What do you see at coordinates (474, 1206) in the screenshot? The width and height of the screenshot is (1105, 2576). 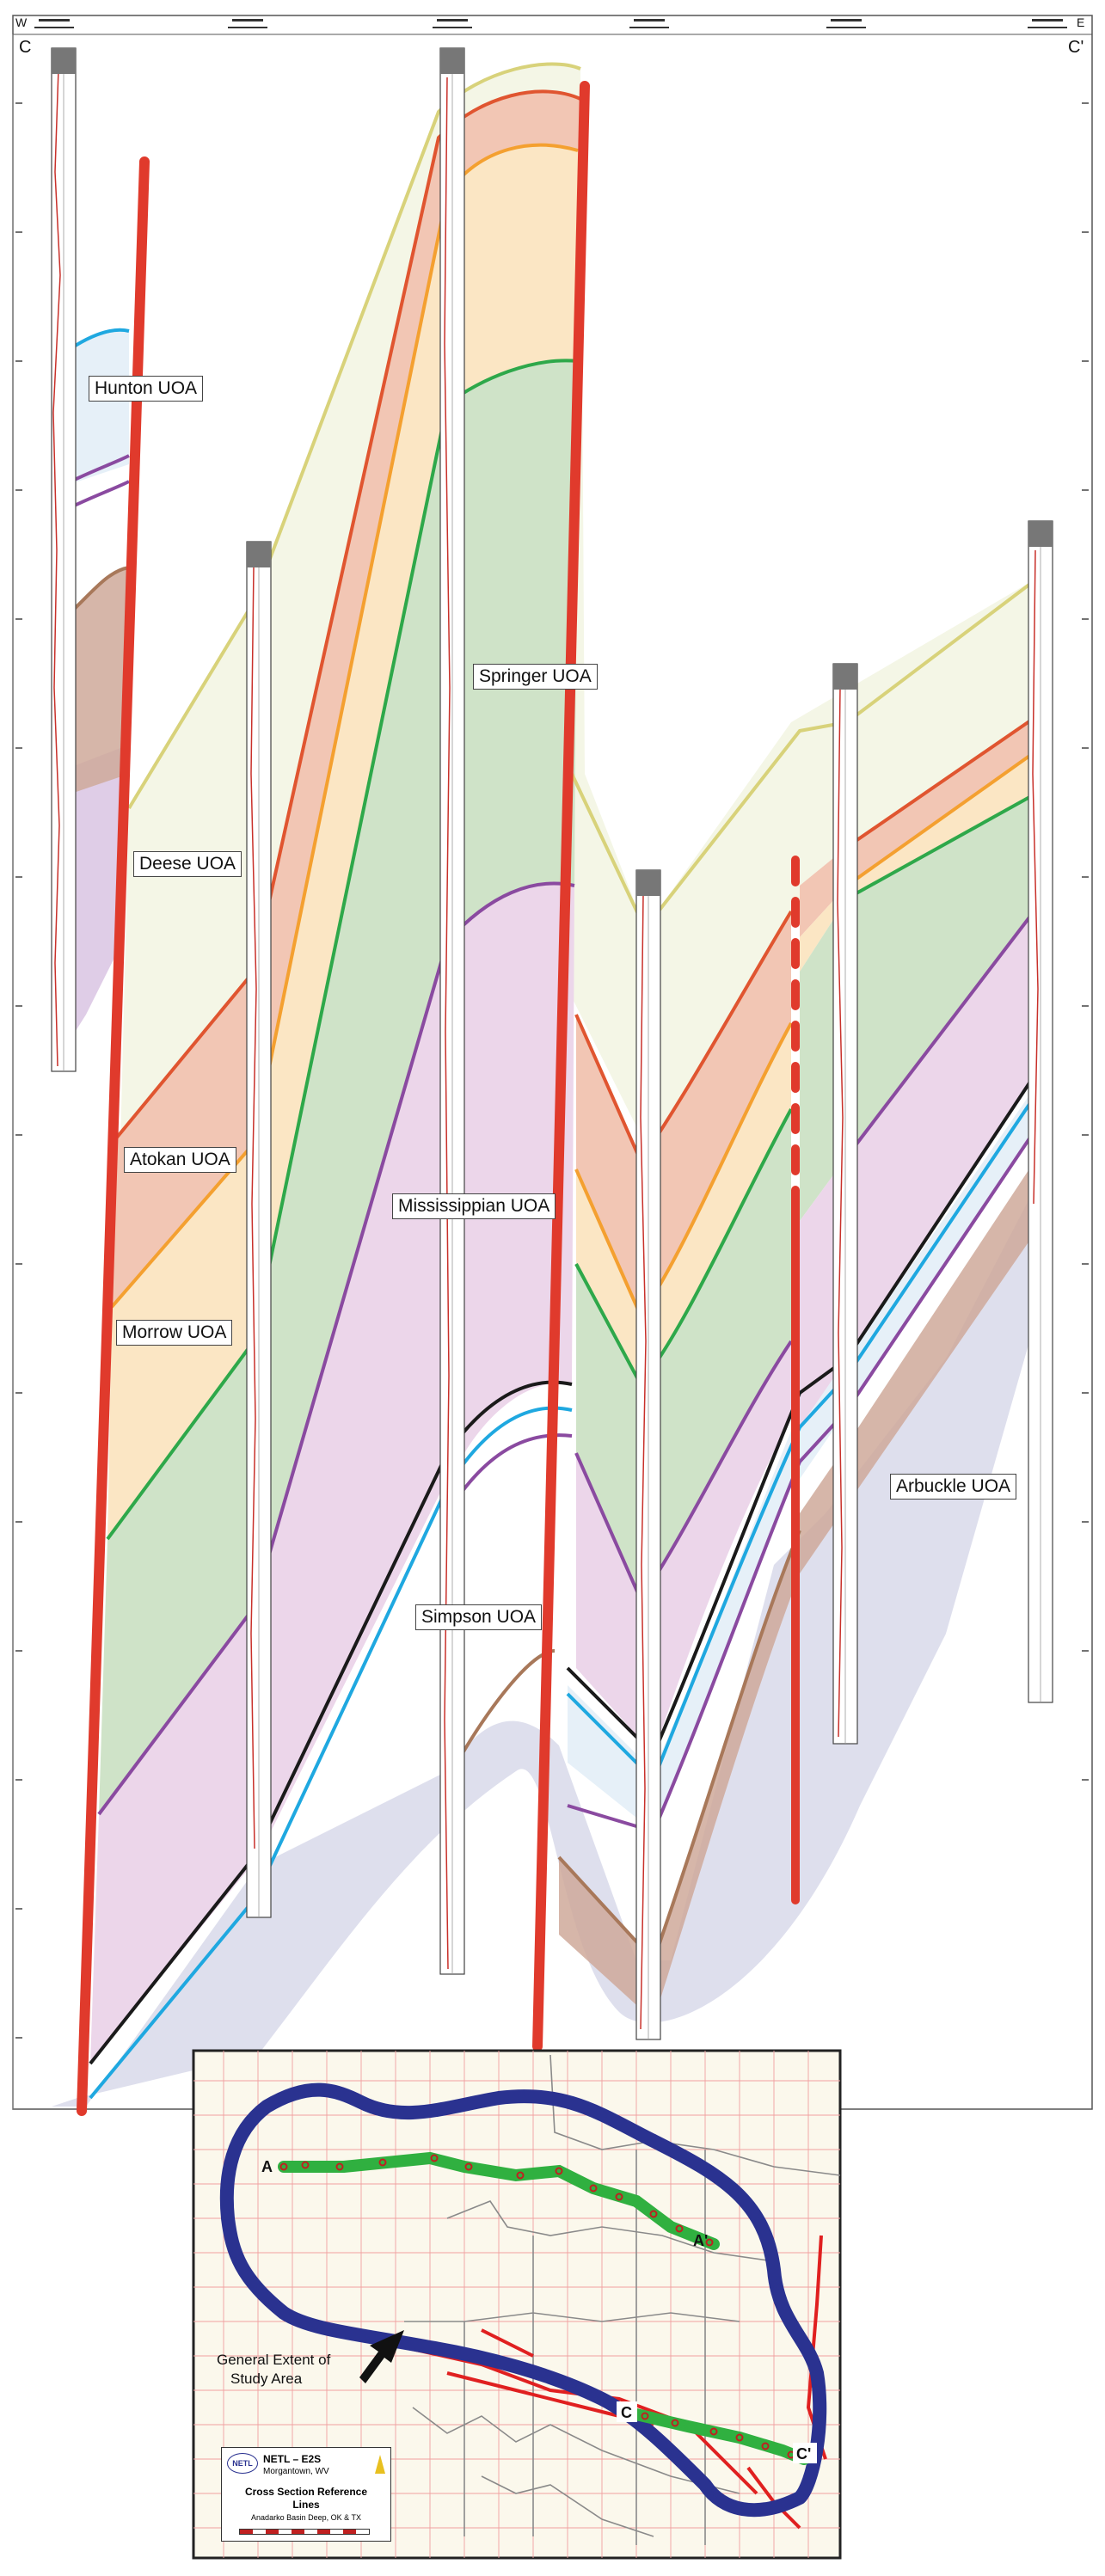 I see `unit-label-mississippian: Mississippian UOA` at bounding box center [474, 1206].